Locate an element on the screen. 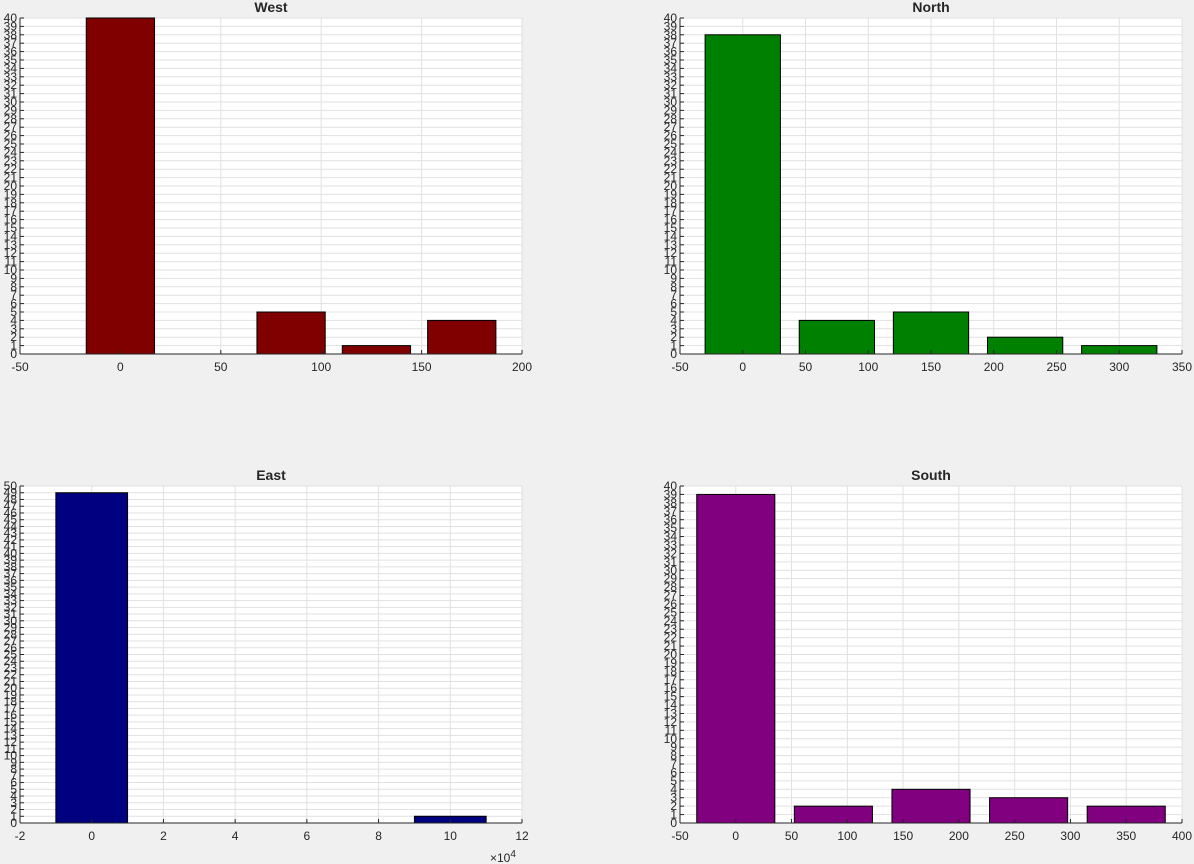 The width and height of the screenshot is (1194, 864). west-y-tick-label: 9 is located at coordinates (13, 278).